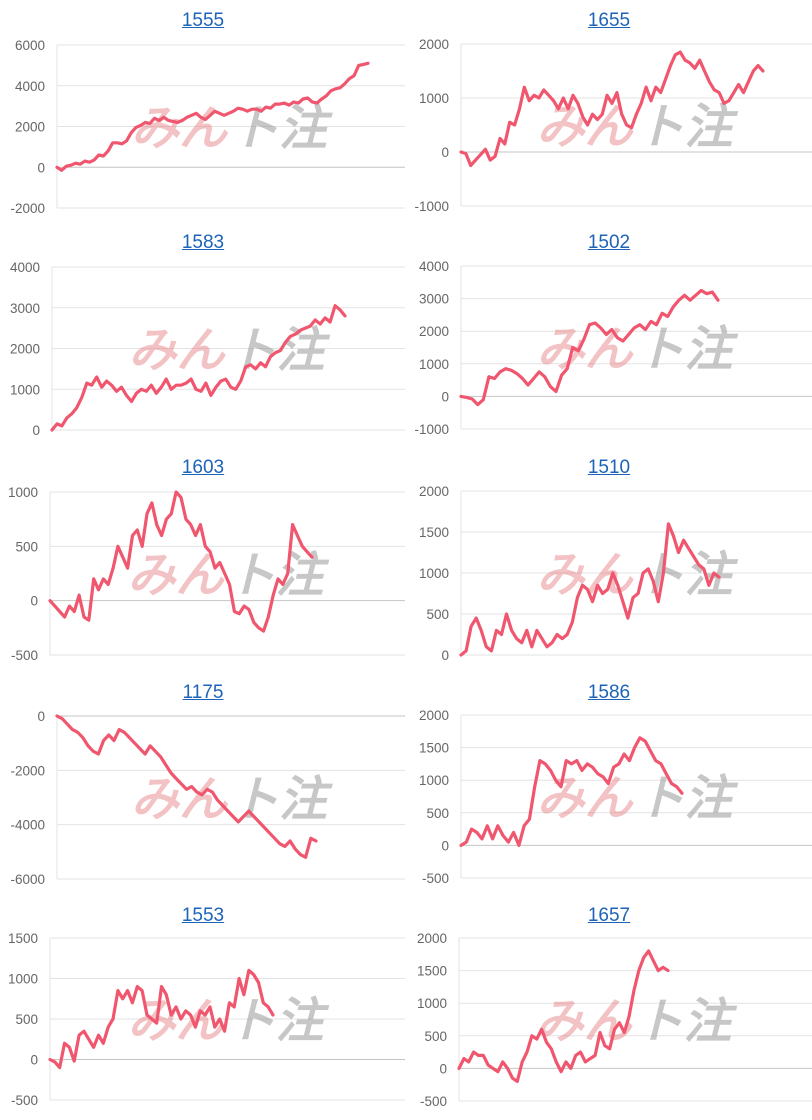 The width and height of the screenshot is (812, 1120). I want to click on chart-panel: 1655 -1000 0 1000 2000 みん ト注, so click(609, 112).